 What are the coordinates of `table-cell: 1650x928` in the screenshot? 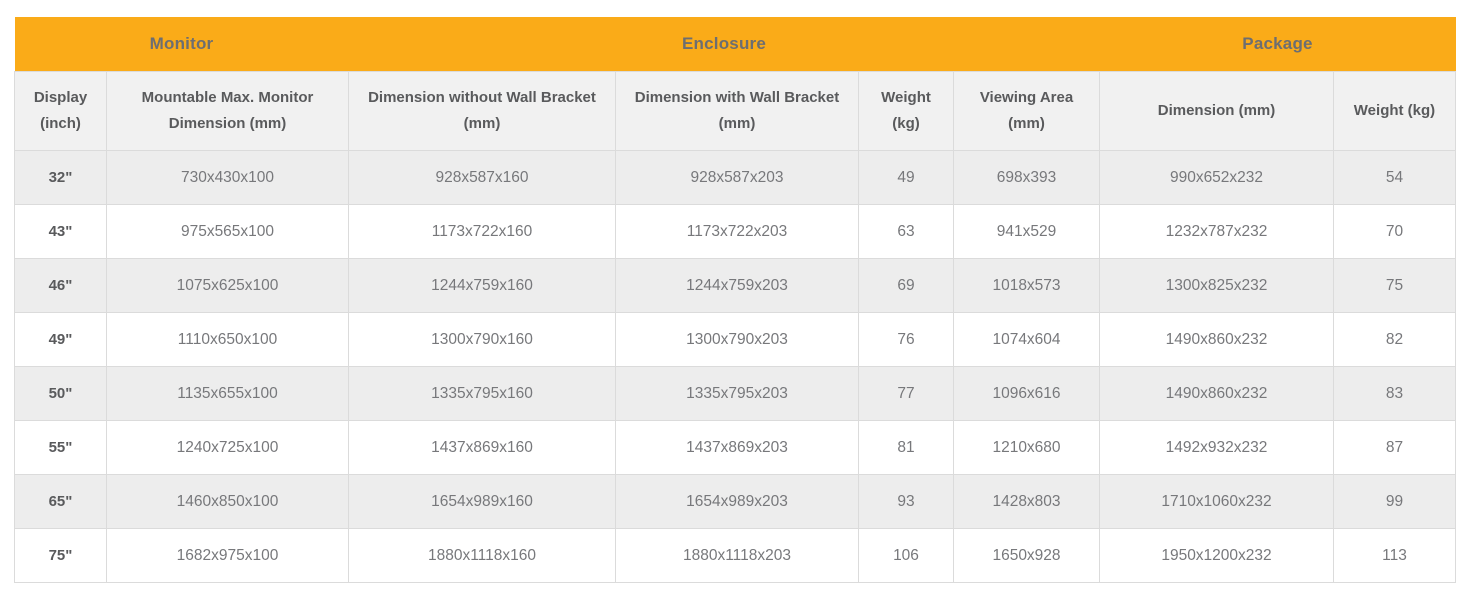 It's located at (1026, 555).